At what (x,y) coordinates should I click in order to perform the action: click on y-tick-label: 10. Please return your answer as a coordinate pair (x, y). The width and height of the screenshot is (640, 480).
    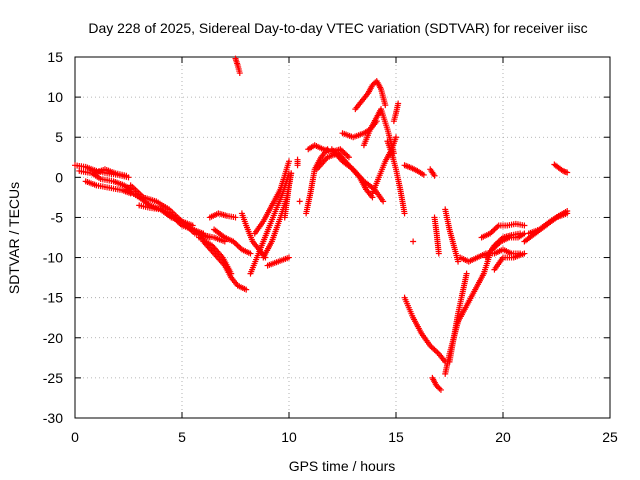
    Looking at the image, I should click on (55, 97).